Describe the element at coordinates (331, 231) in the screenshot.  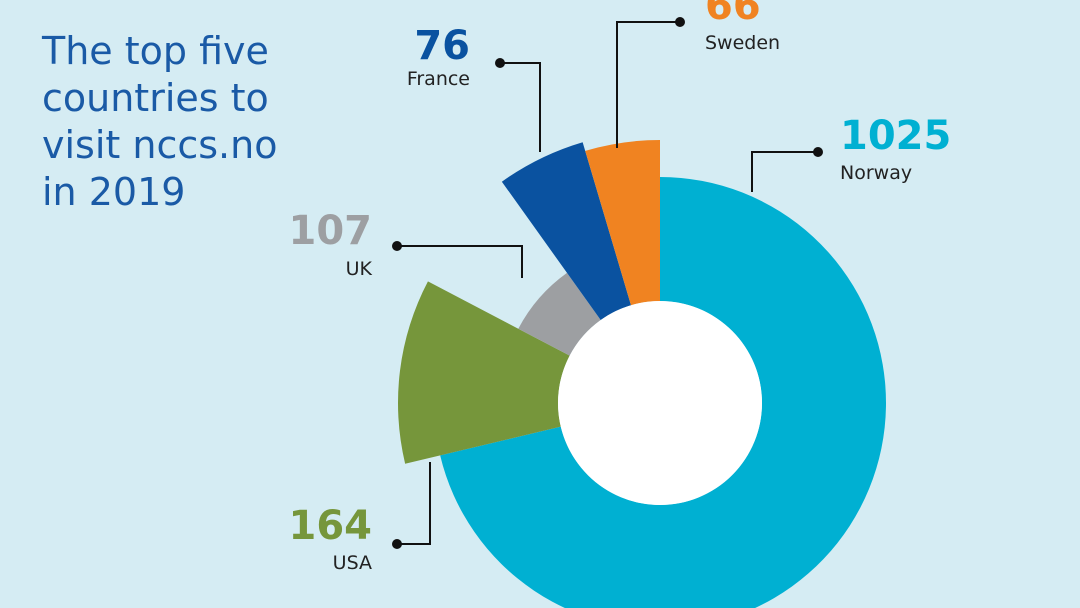
I see `value-label: 107` at that location.